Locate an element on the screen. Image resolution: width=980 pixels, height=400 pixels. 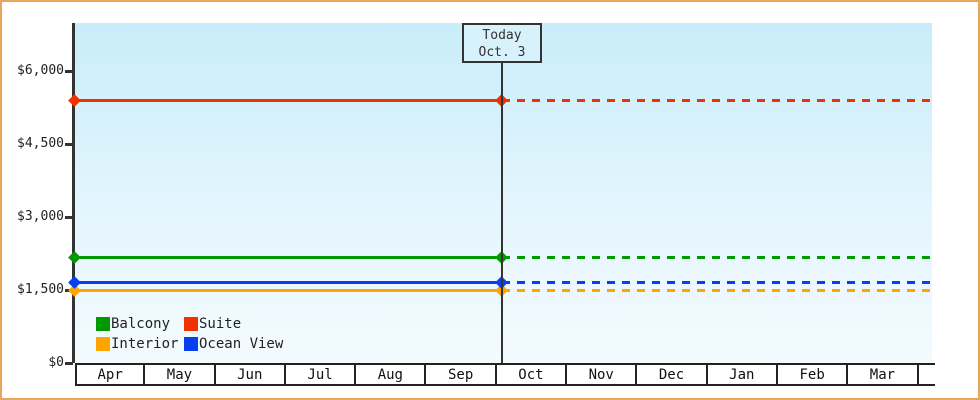
today-marker-line is located at coordinates (502, 212).